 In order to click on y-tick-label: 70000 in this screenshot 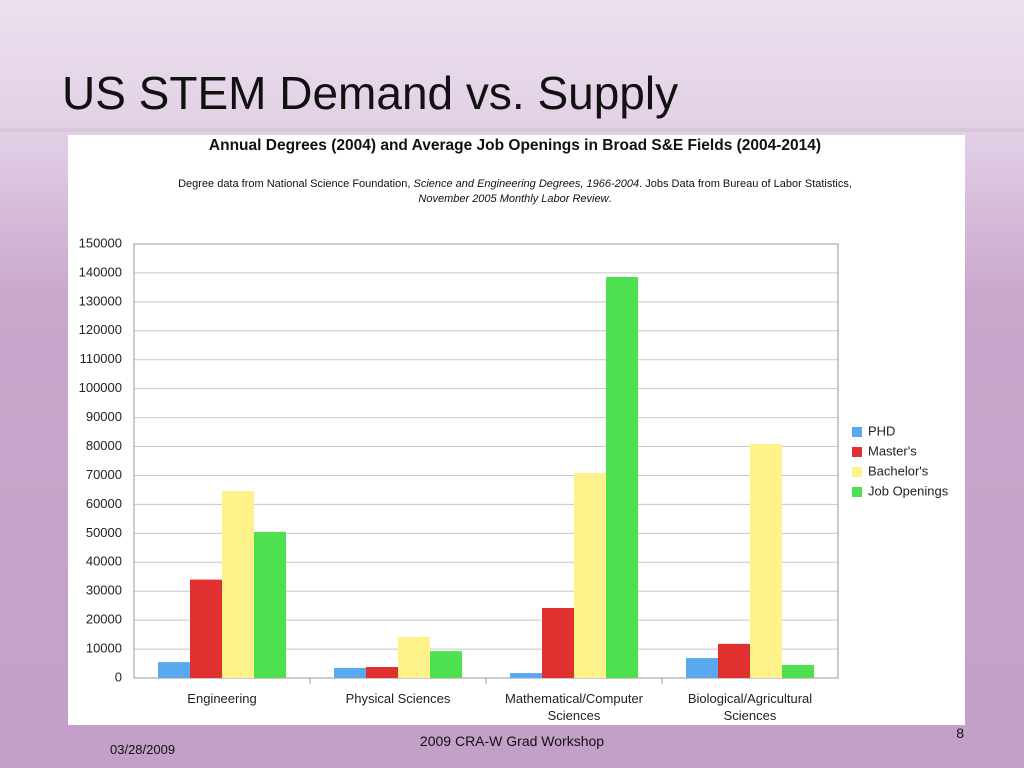, I will do `click(104, 474)`.